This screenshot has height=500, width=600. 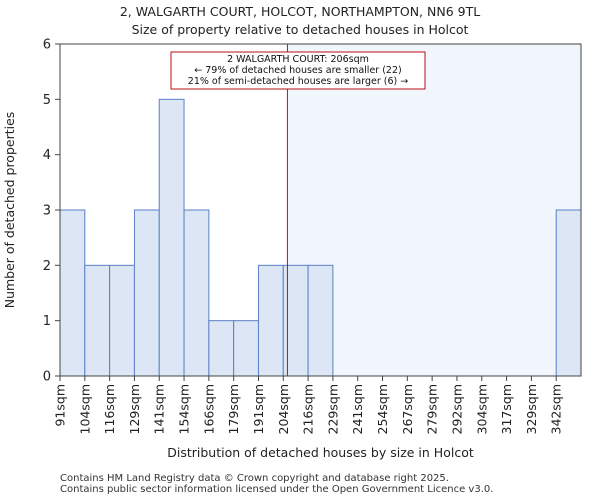 What do you see at coordinates (109, 409) in the screenshot?
I see `x-tick-label: 116sqm` at bounding box center [109, 409].